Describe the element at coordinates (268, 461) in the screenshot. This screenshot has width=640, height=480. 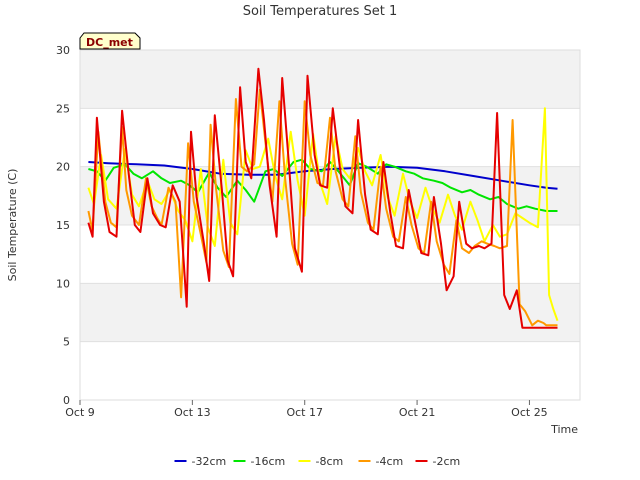
I see `legend-label: -16cm` at that location.